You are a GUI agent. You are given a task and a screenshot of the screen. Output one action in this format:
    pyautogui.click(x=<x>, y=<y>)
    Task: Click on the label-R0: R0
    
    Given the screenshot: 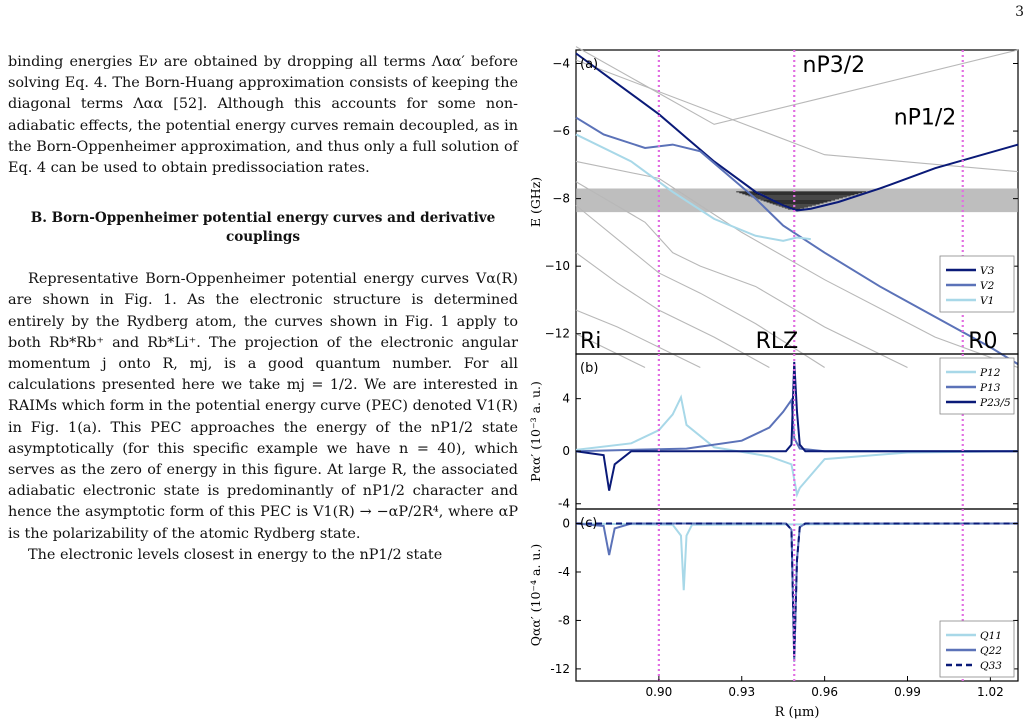 What is the action you would take?
    pyautogui.click(x=982, y=341)
    